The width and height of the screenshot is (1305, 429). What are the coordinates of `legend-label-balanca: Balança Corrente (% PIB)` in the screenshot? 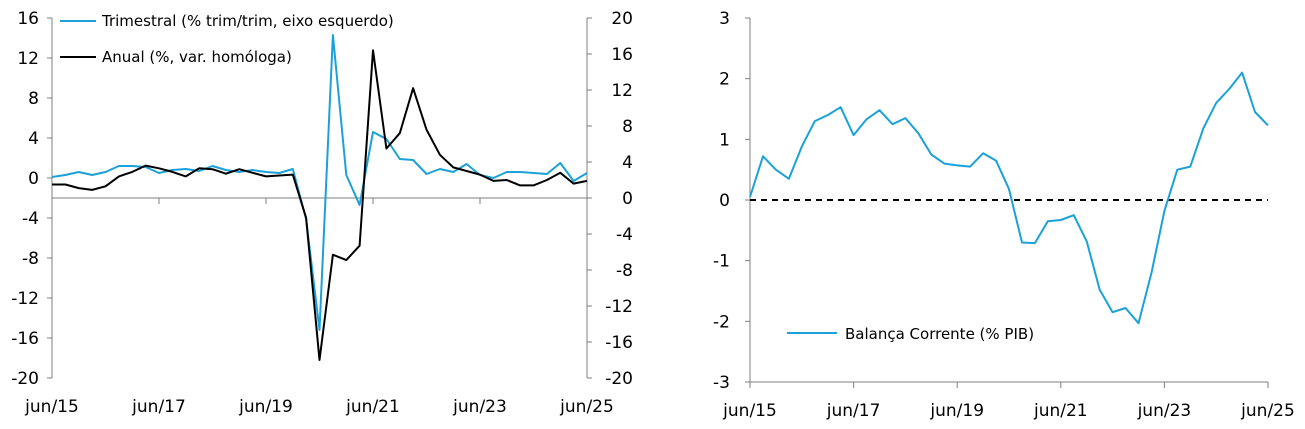 It's located at (939, 334).